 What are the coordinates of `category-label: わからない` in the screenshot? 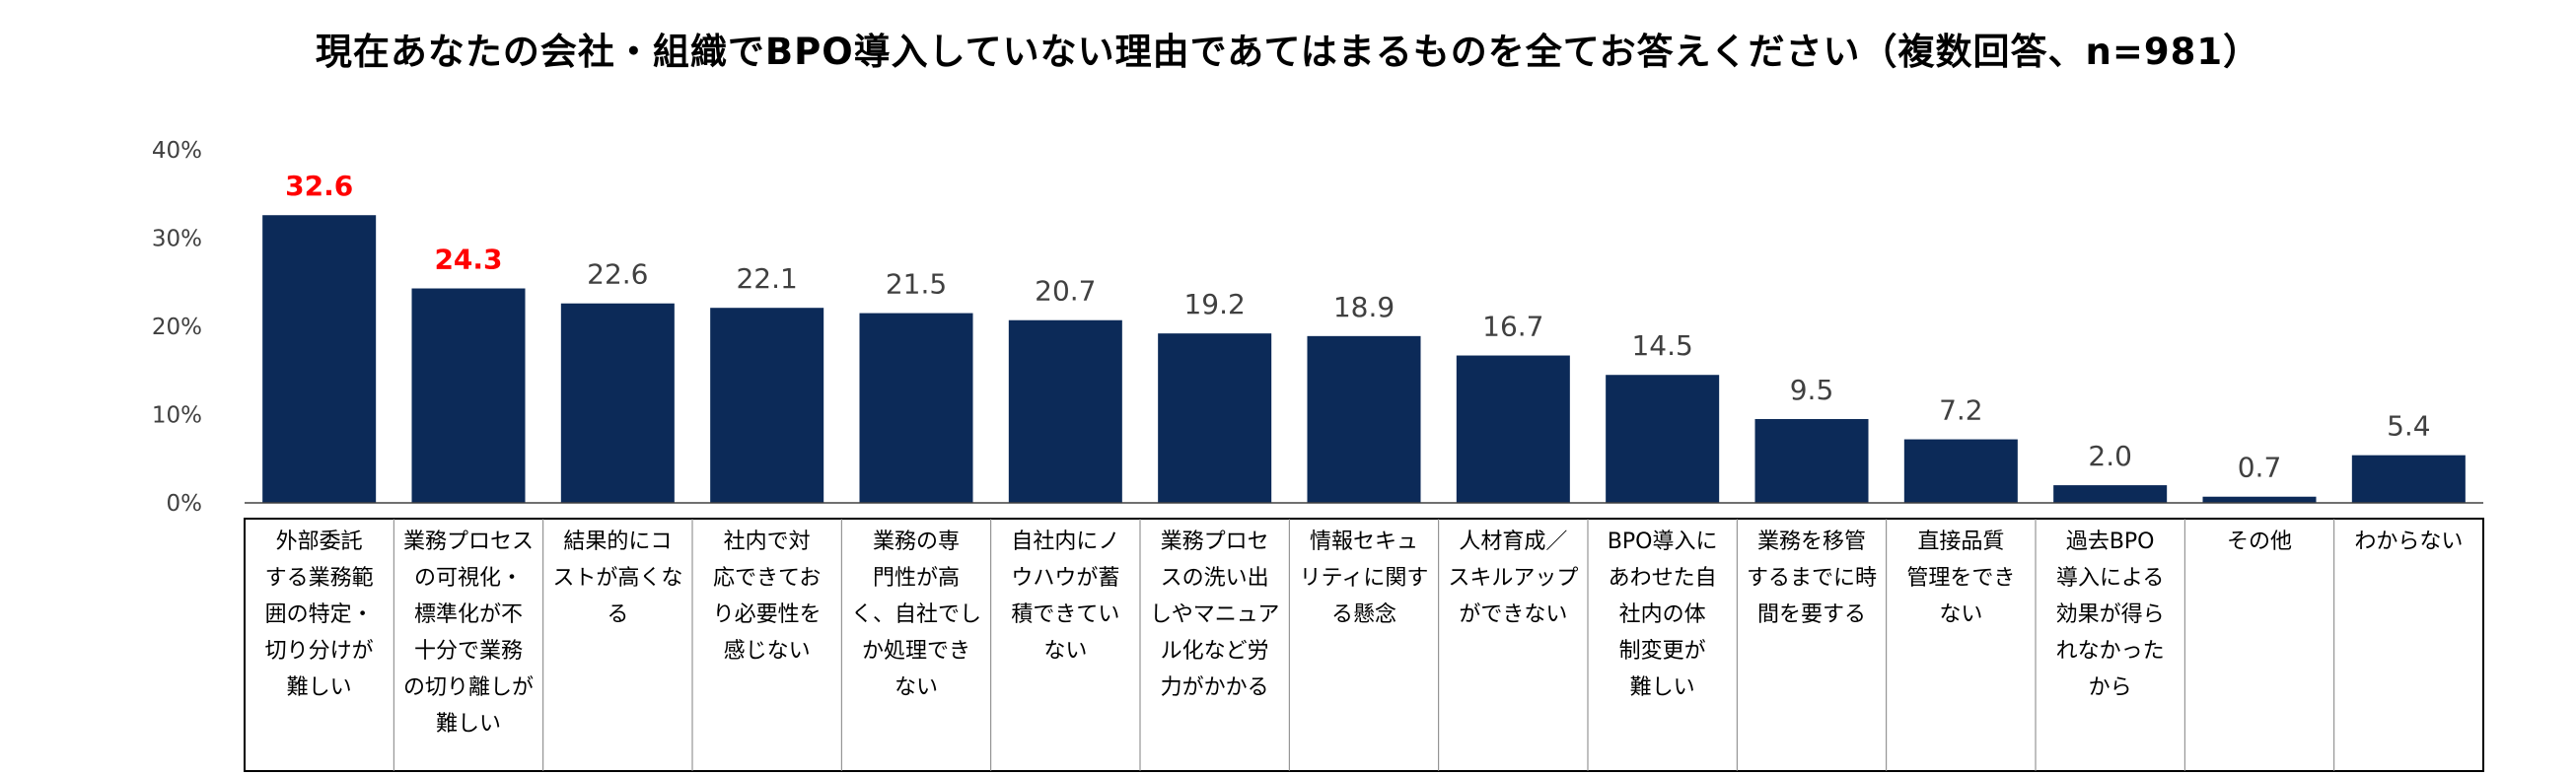 It's located at (2408, 541).